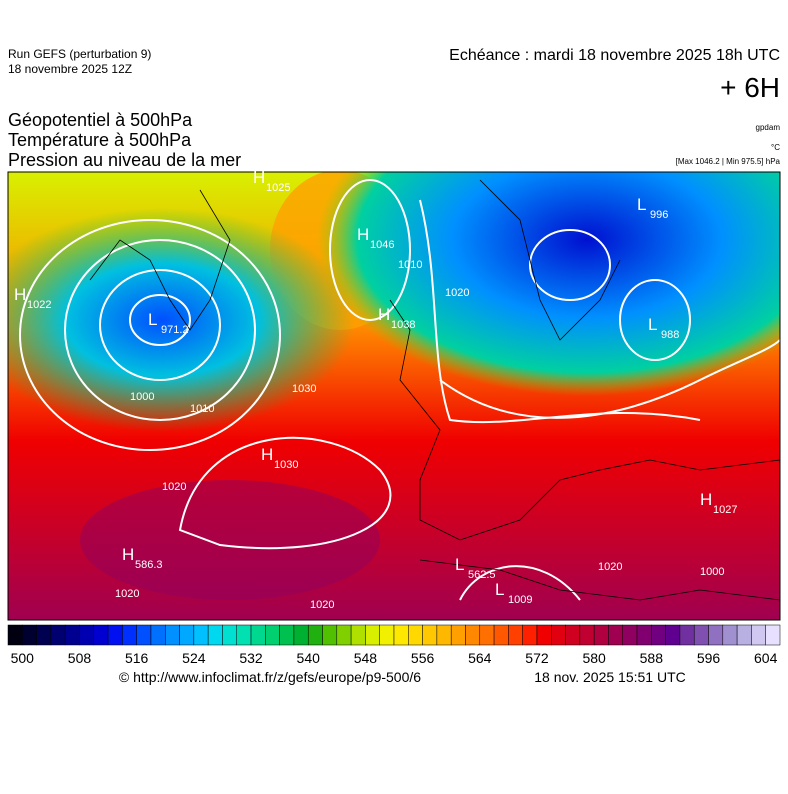 The width and height of the screenshot is (788, 794). I want to click on colorbar-tick-label: 500, so click(23, 658).